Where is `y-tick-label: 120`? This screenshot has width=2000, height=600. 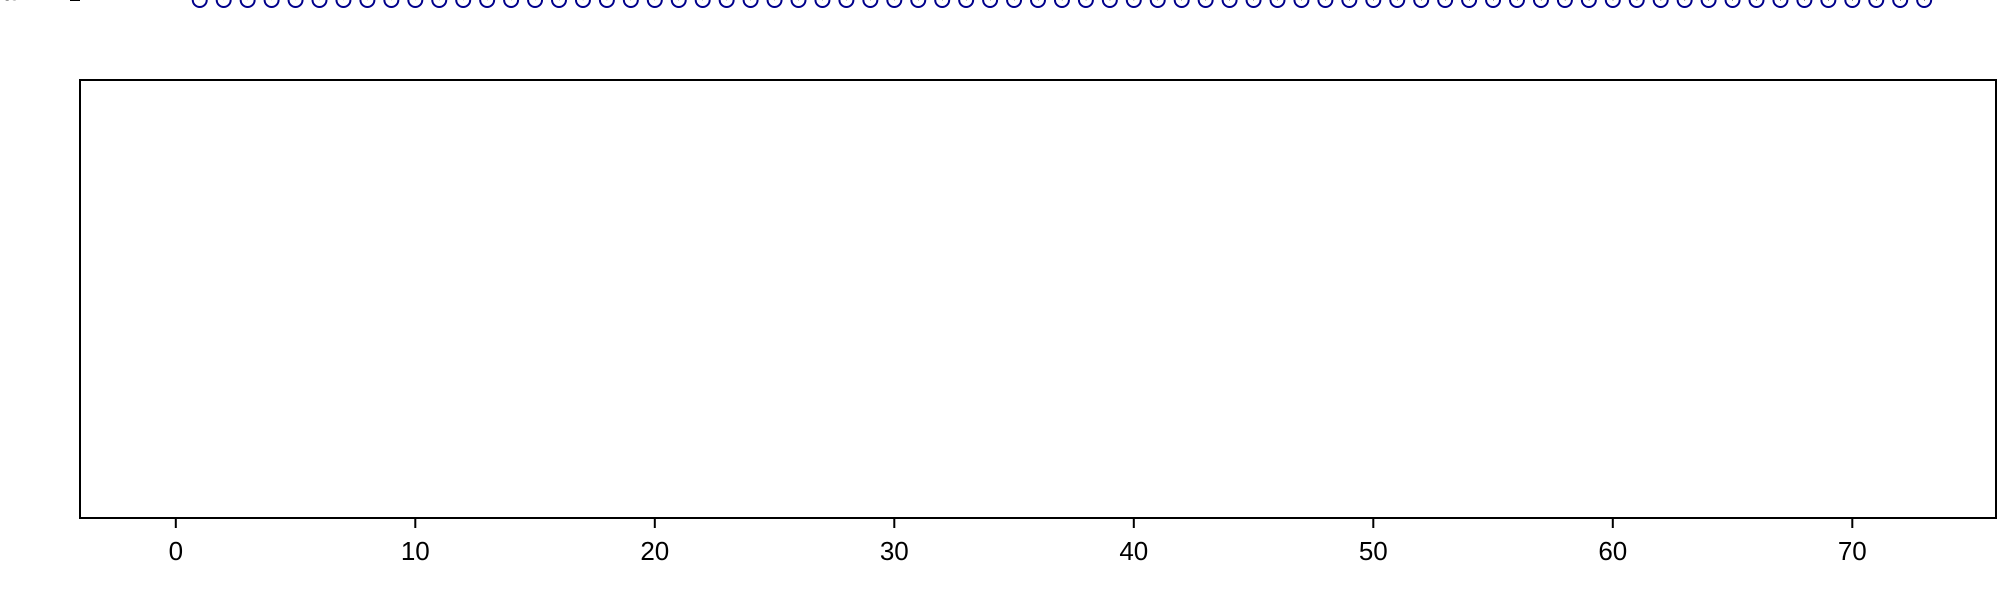
y-tick-label: 120 is located at coordinates (11, 3).